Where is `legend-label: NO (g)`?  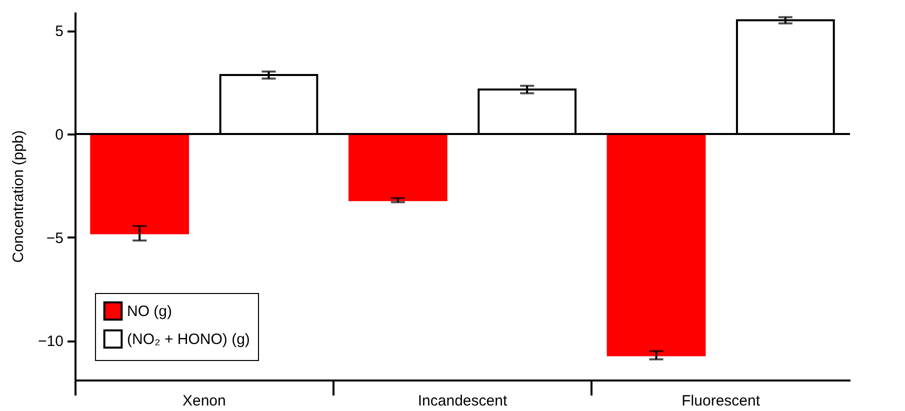 legend-label: NO (g) is located at coordinates (149, 311).